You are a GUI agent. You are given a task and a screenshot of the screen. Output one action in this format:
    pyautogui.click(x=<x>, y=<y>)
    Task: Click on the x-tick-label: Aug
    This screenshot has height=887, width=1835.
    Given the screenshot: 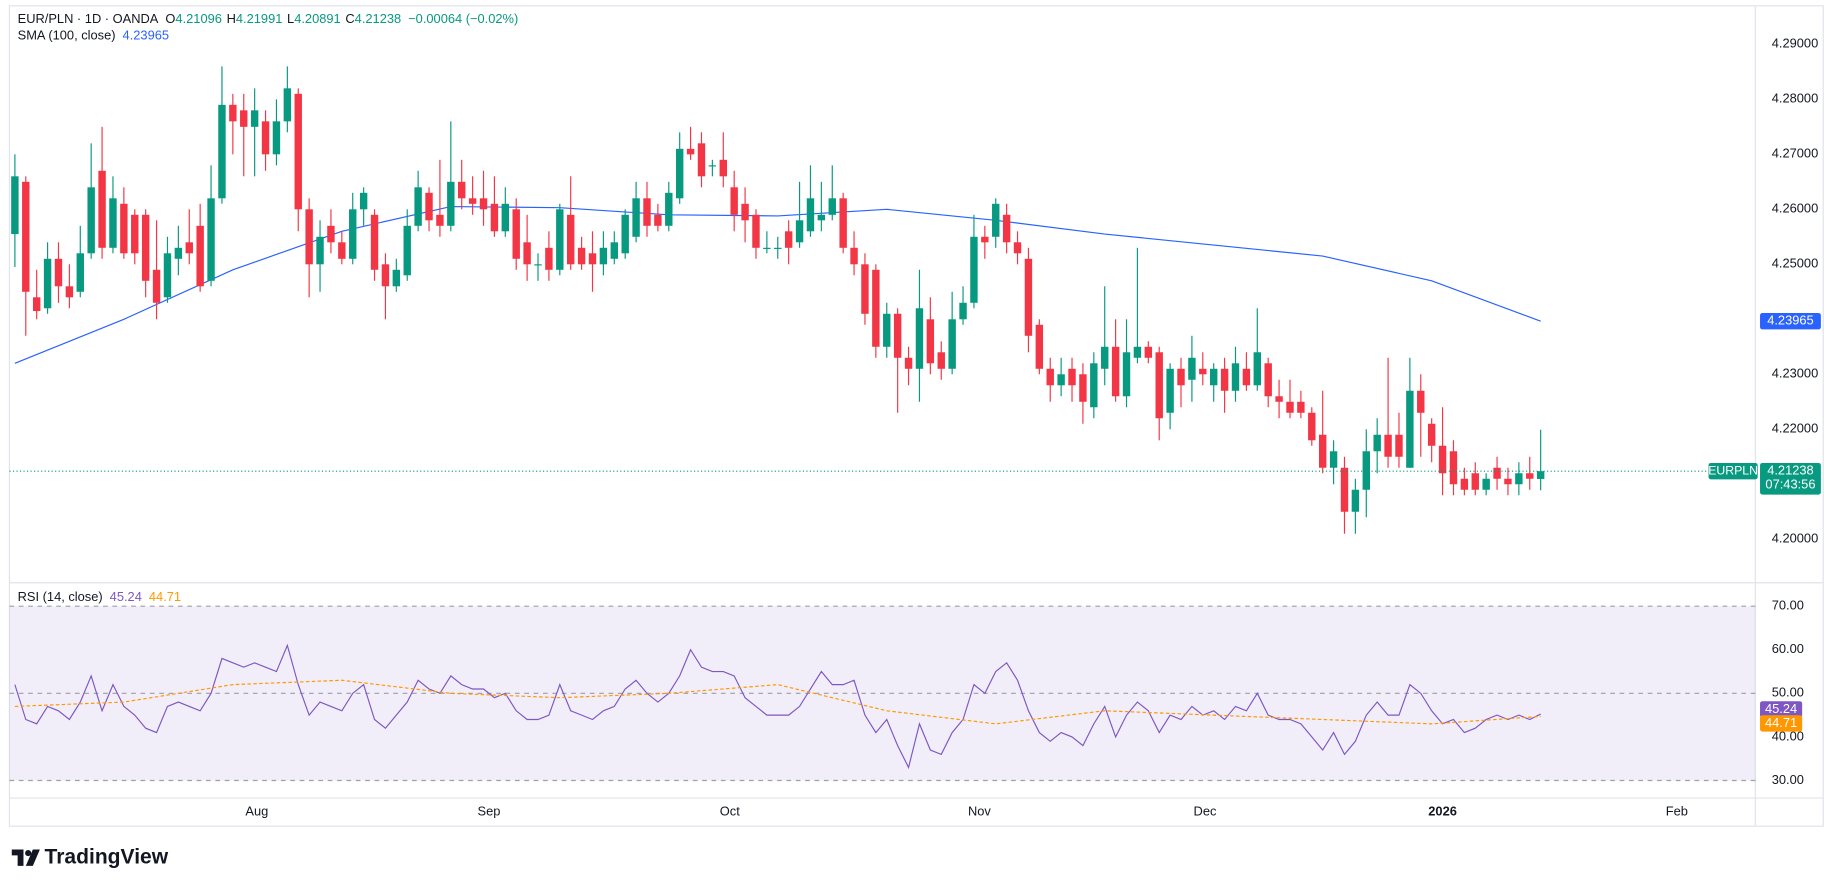 What is the action you would take?
    pyautogui.click(x=256, y=811)
    